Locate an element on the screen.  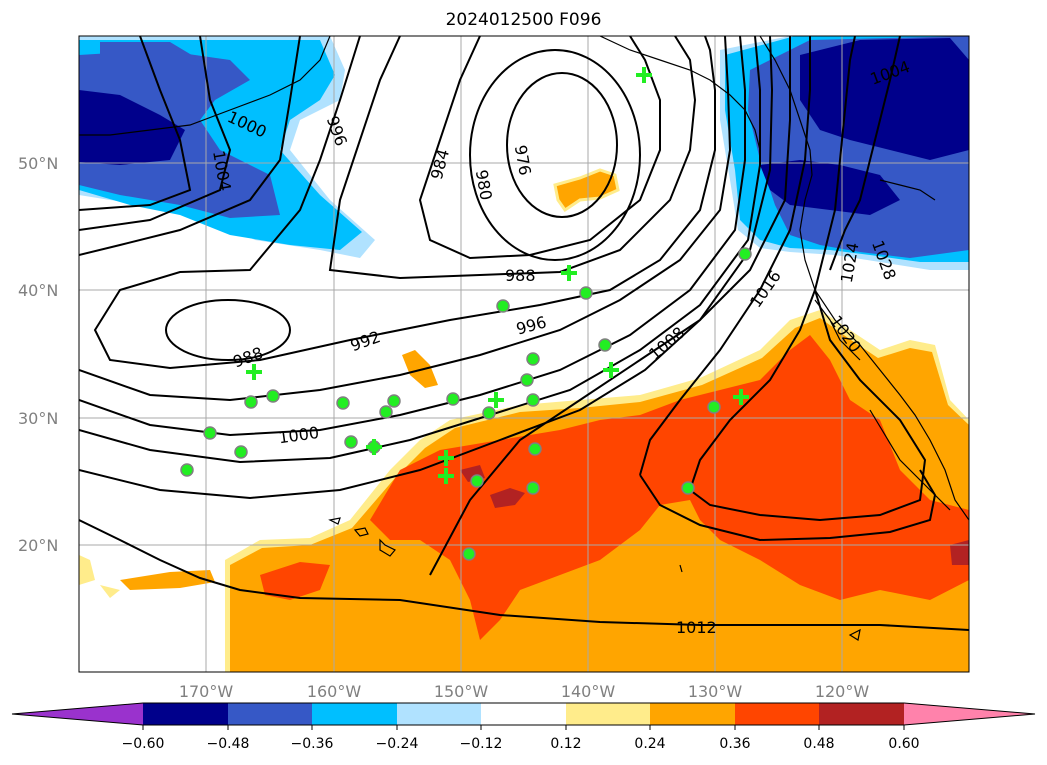
colorbar-tick-label: −0.12 is located at coordinates (481, 744).